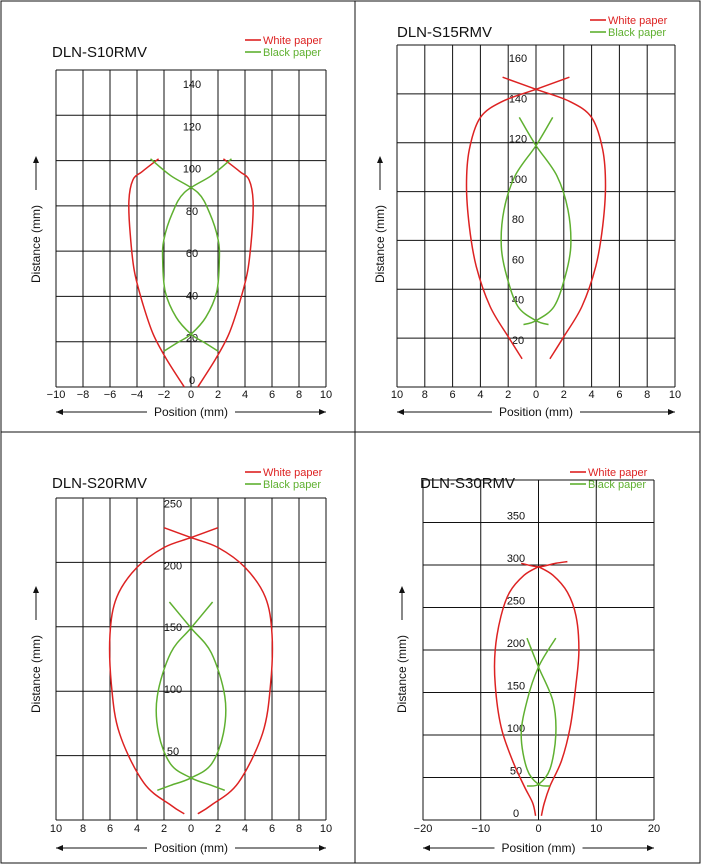 The width and height of the screenshot is (701, 864). I want to click on x-tick-labels: −10 −8 −6 −4 −2 0 2 4 6 8 10, so click(189, 395).